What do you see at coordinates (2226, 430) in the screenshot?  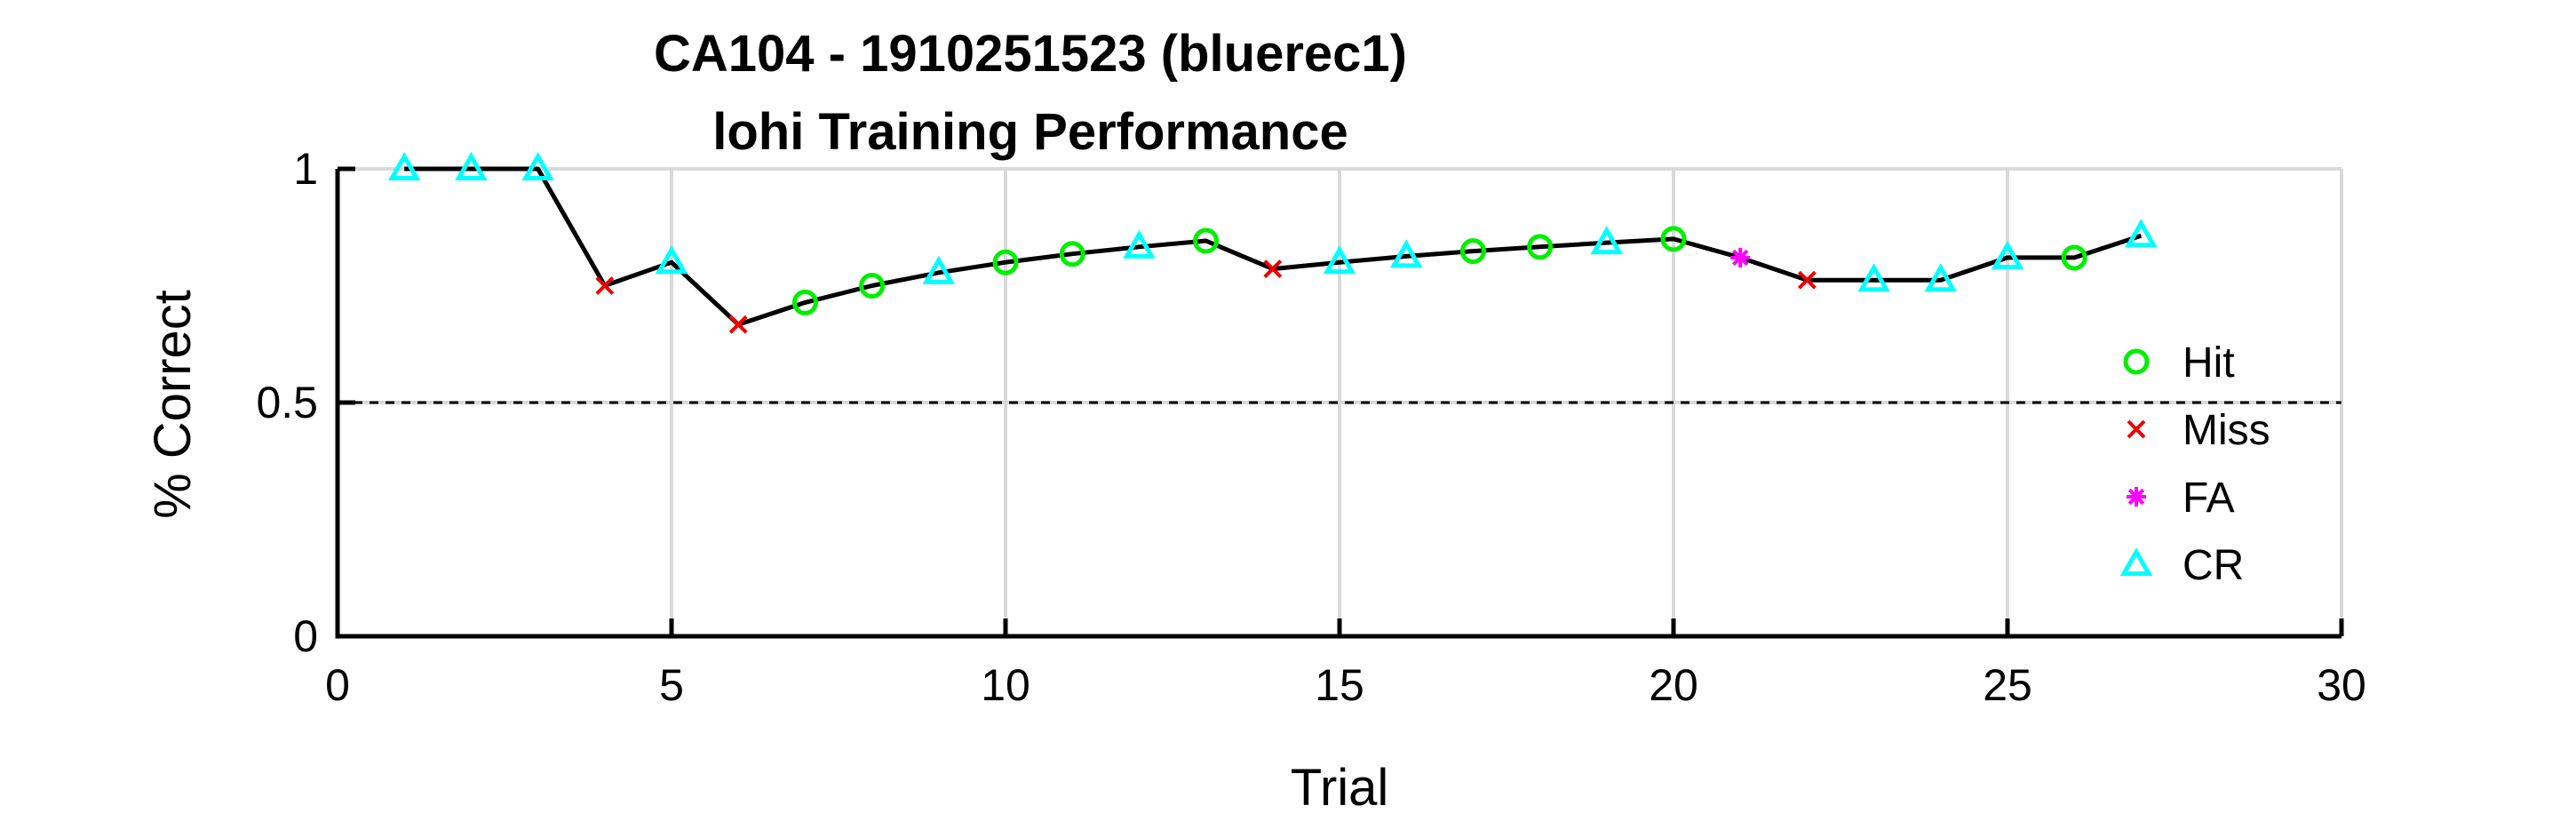 I see `legend-label-miss: Miss` at bounding box center [2226, 430].